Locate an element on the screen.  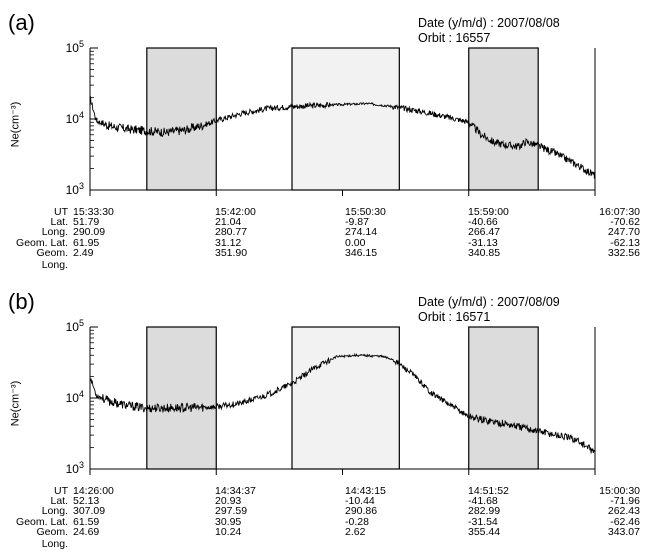
info-cell: 31.12 is located at coordinates (228, 242).